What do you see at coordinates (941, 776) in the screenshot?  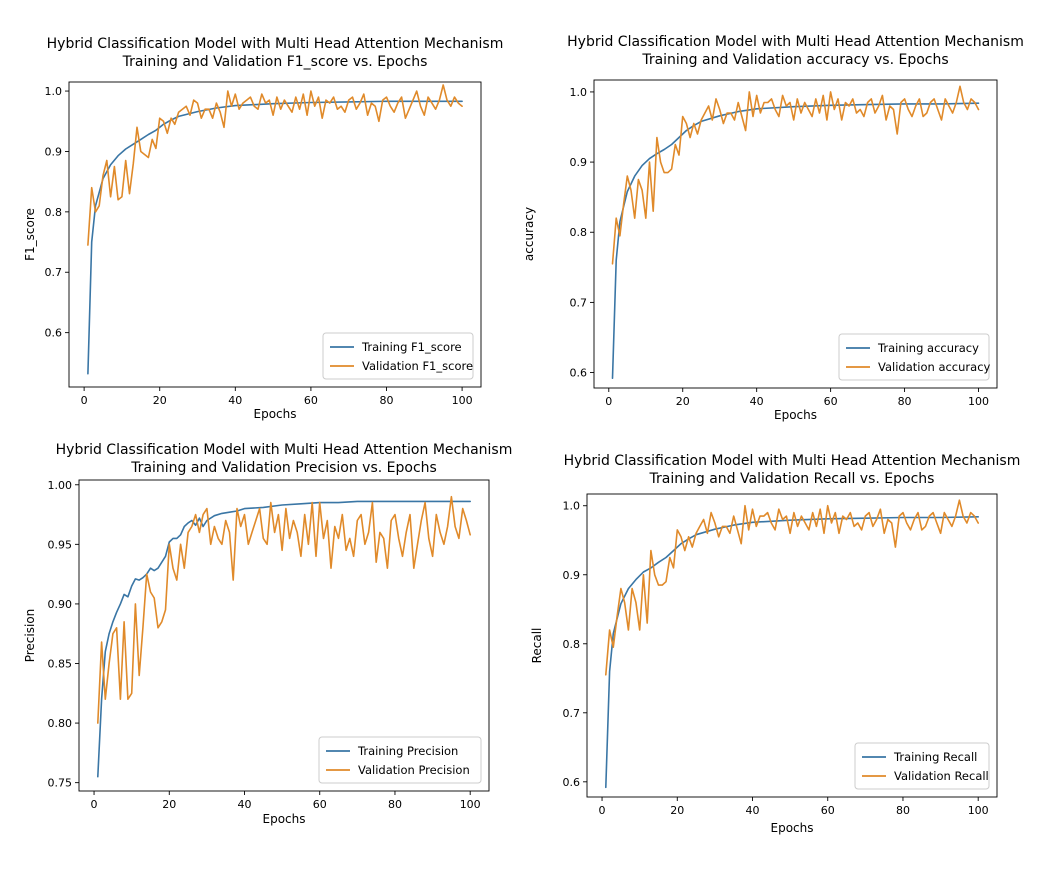 I see `legend-entry: Validation Recall` at bounding box center [941, 776].